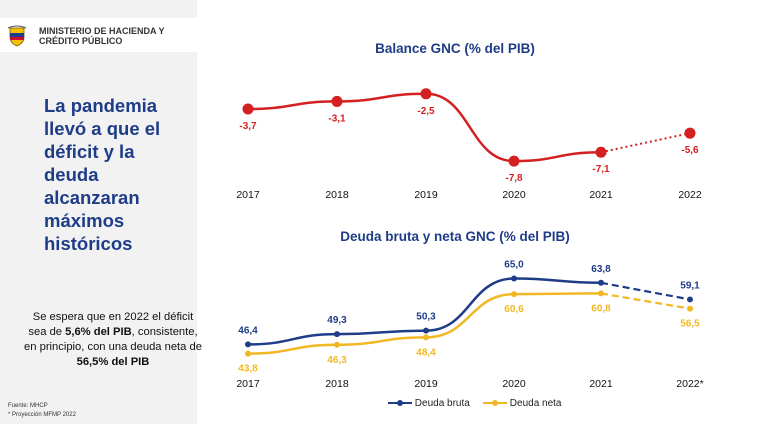 This screenshot has width=770, height=424. I want to click on organization-name: MINISTERIO DE HACIENDA Y CRÉDITO PÚBLICO, so click(114, 36).